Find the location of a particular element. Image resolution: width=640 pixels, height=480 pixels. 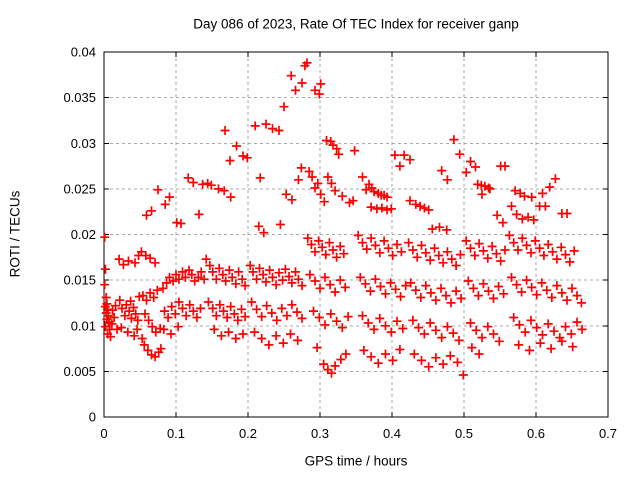

x-tick-label: 0.5 is located at coordinates (464, 433).